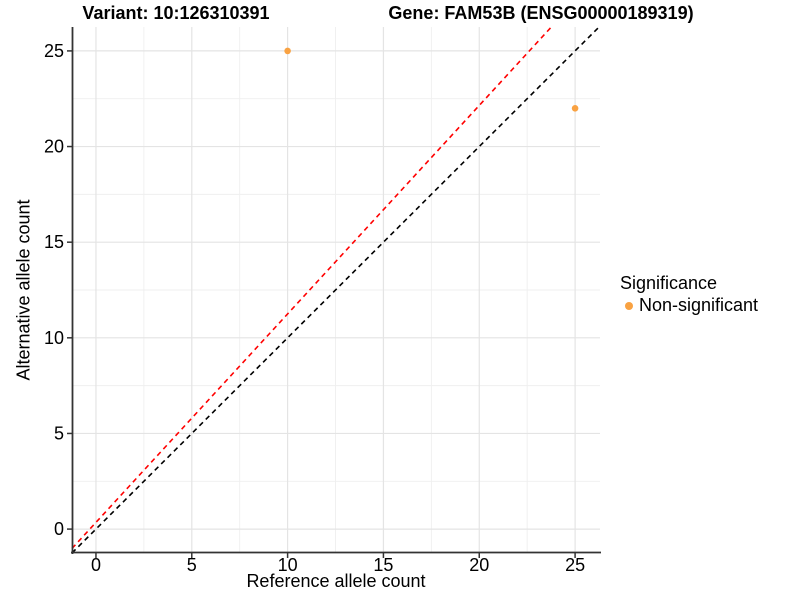 The image size is (800, 600). Describe the element at coordinates (575, 565) in the screenshot. I see `x-tick-label: 25` at that location.